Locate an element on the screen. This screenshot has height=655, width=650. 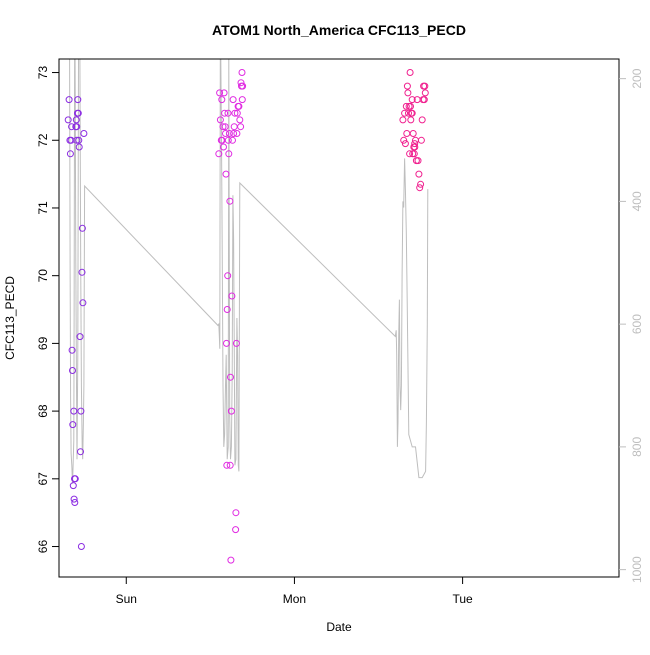
x-tick-label: Sun is located at coordinates (126, 599).